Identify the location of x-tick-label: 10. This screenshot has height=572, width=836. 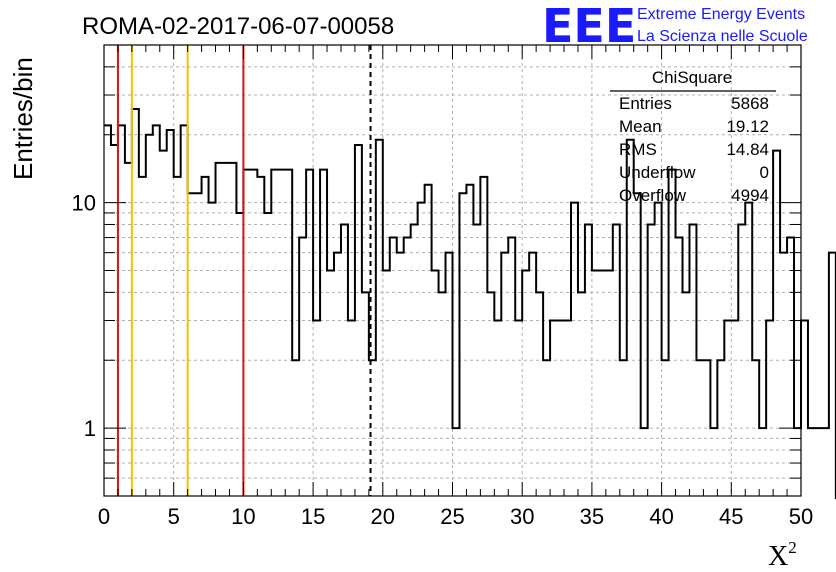
(243, 516).